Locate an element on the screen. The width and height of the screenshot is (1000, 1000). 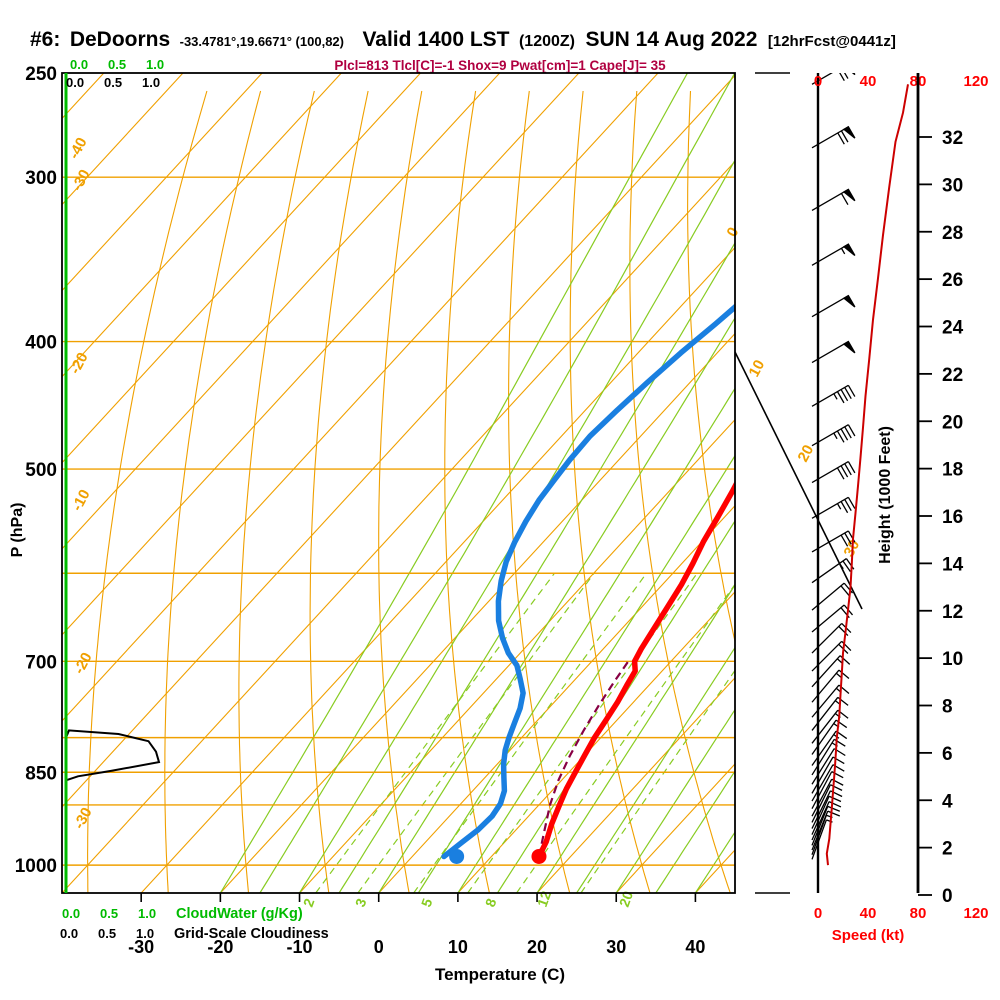
temperature-tick--20: -20 is located at coordinates (220, 947).